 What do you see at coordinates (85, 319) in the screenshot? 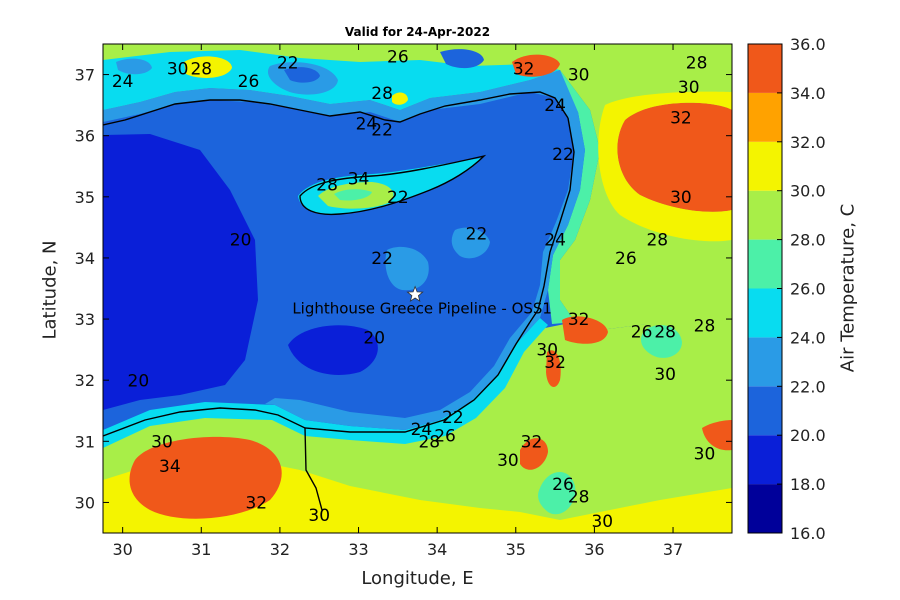
I see `y-tick-label: 33` at bounding box center [85, 319].